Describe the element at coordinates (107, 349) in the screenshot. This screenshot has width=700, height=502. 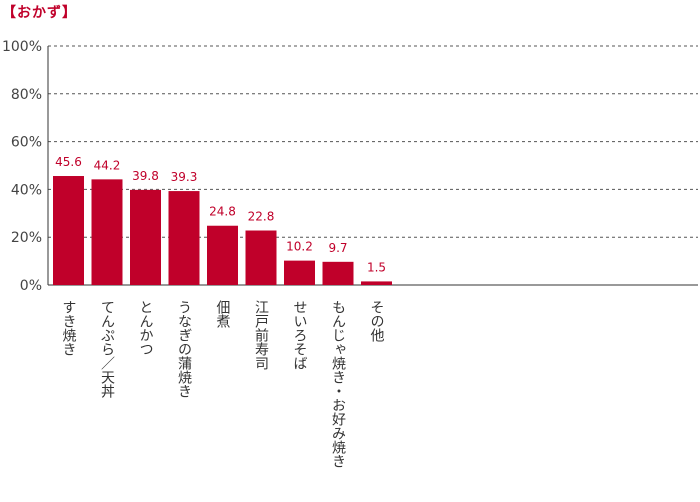
I see `x-category-label: てんぷら／天丼` at that location.